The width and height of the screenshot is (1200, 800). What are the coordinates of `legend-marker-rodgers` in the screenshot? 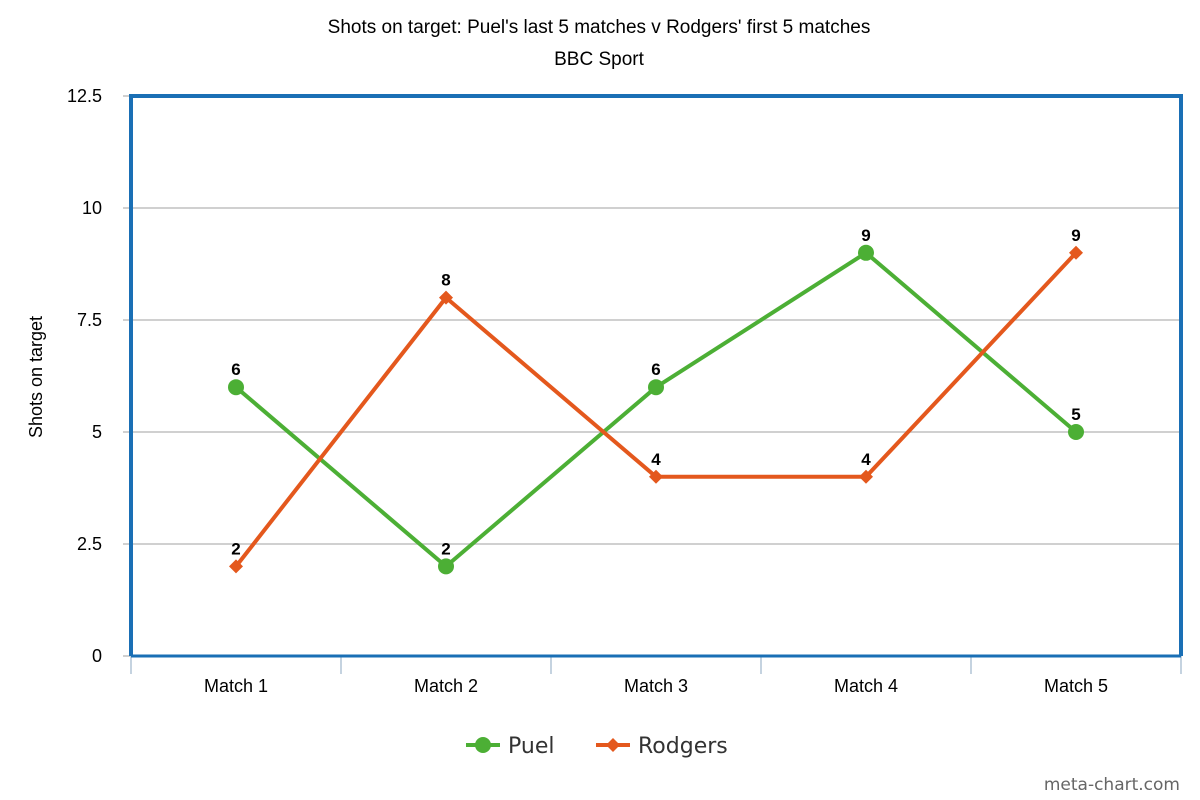 It's located at (613, 745).